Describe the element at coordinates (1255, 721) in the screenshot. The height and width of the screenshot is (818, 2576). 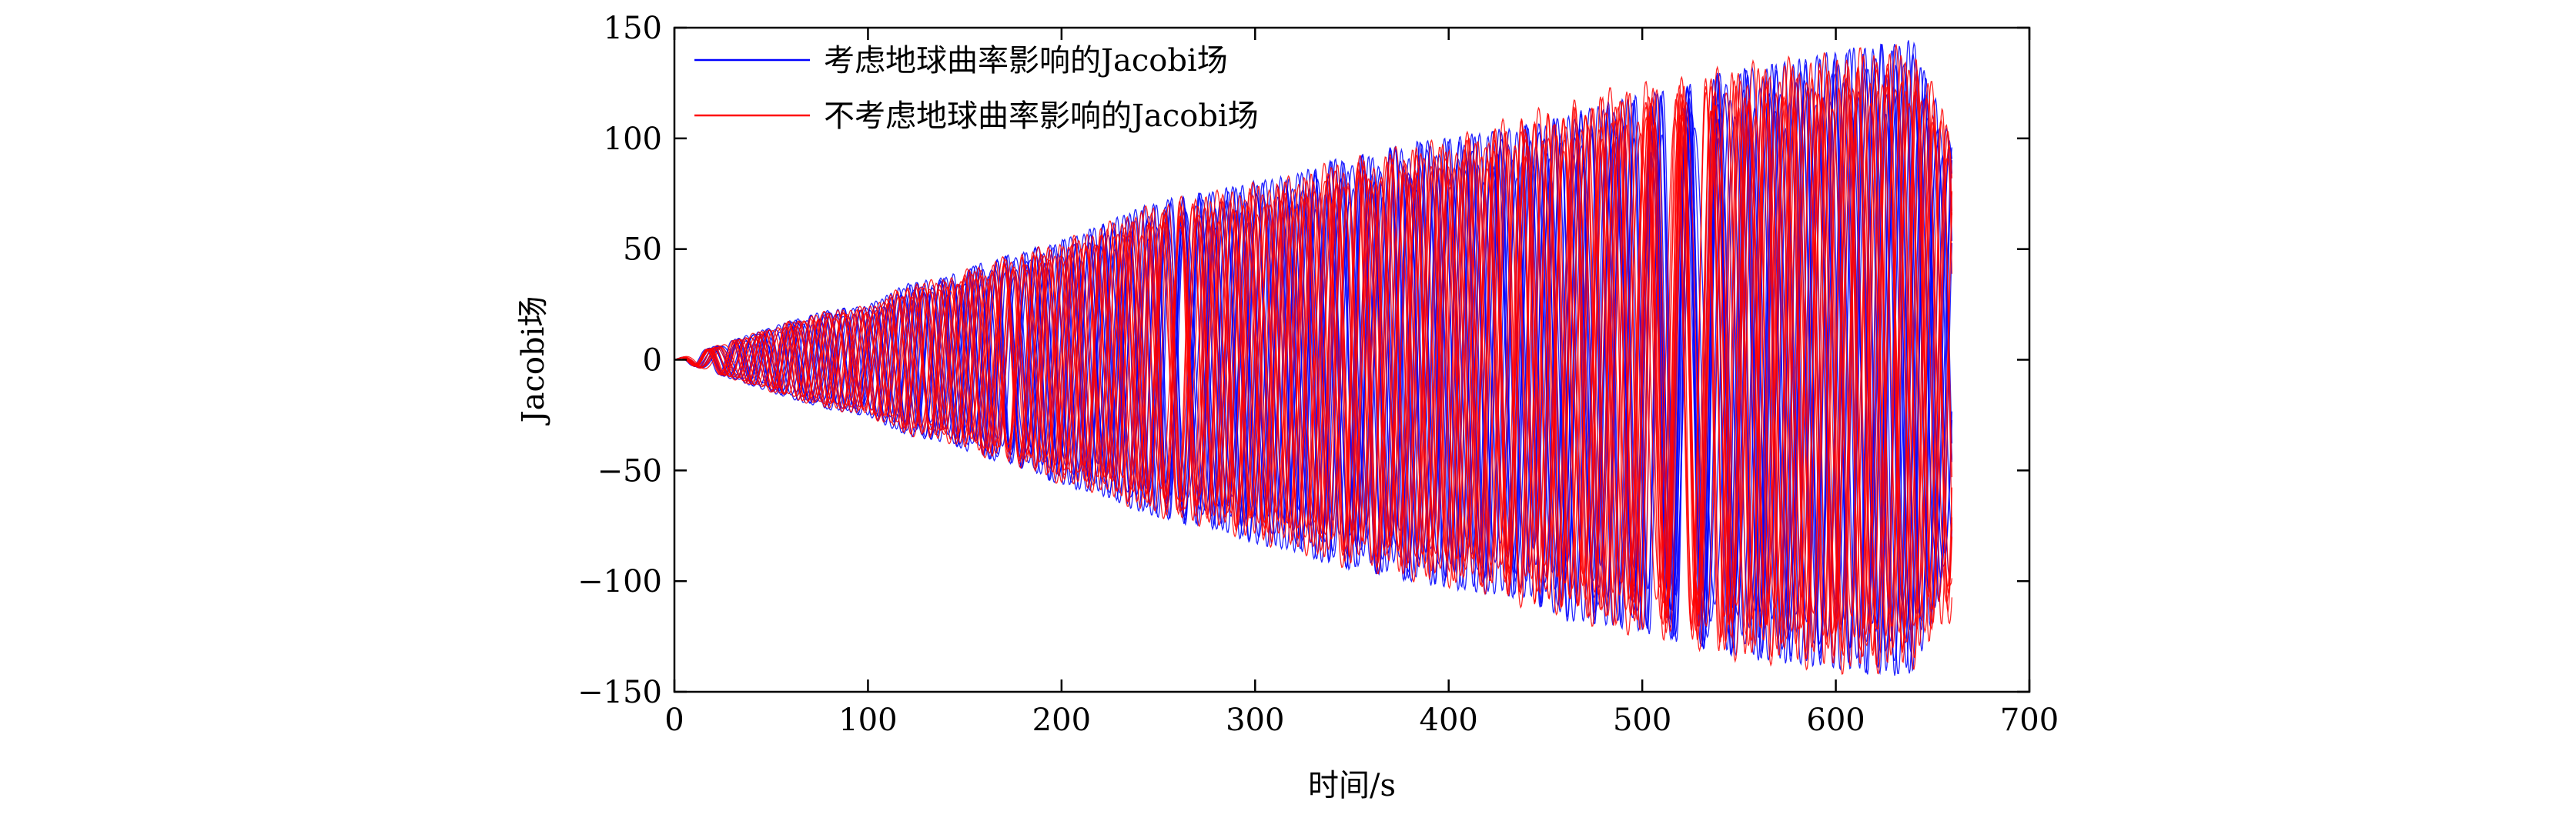
I see `x-tick-label: 300` at that location.